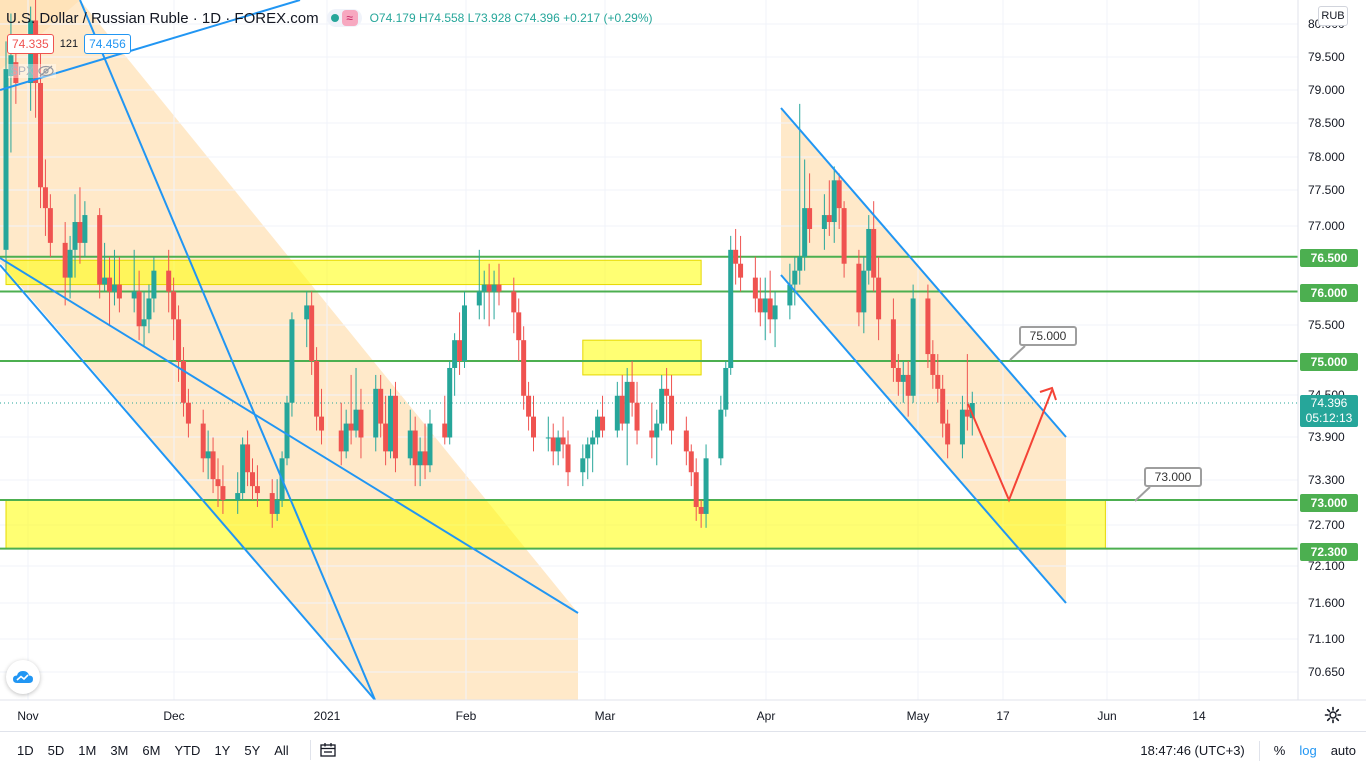 Image resolution: width=1366 pixels, height=769 pixels. What do you see at coordinates (1173, 477) in the screenshot?
I see `callout-73000: 73.000` at bounding box center [1173, 477].